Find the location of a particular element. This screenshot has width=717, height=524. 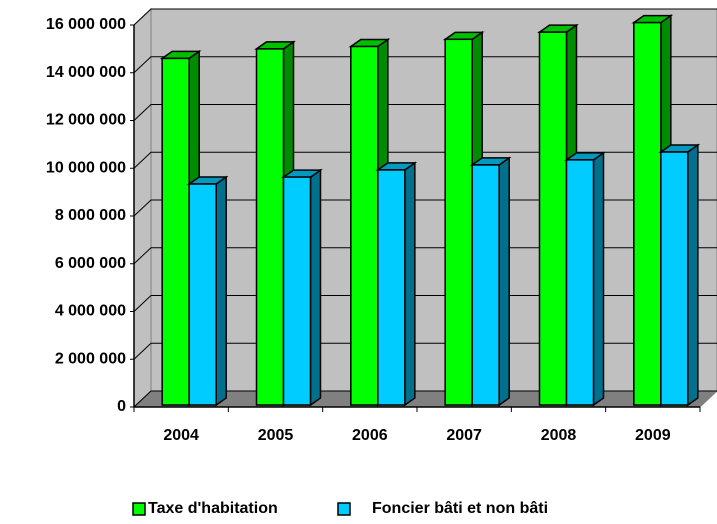

x-tick-label: 2005 is located at coordinates (276, 435).